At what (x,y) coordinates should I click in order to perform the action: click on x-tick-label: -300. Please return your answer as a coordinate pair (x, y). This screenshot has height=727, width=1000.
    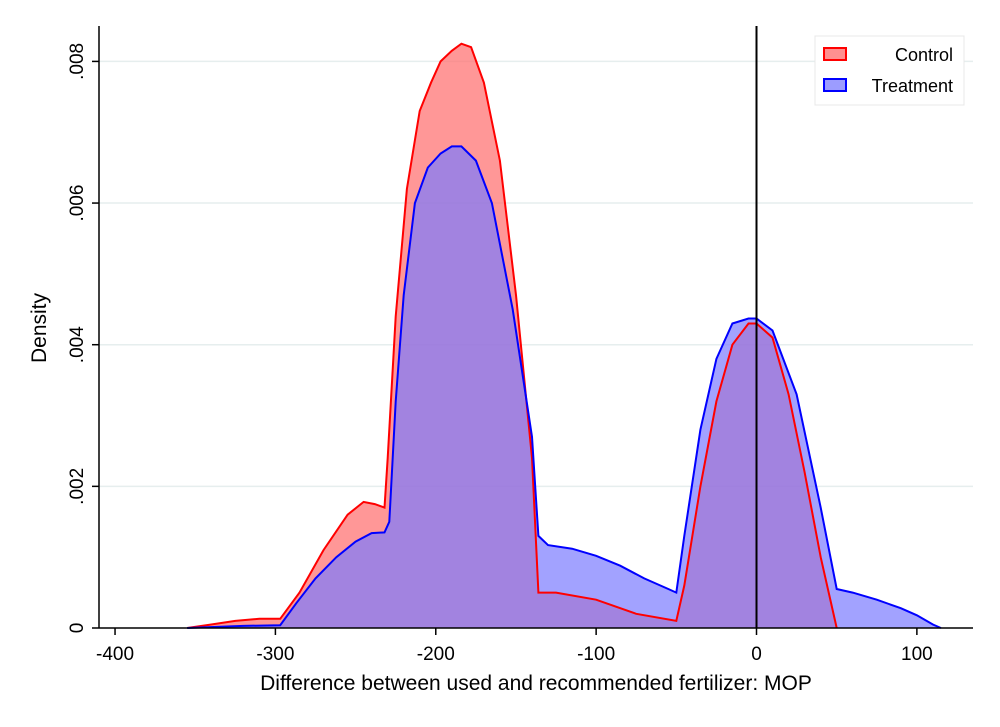
    Looking at the image, I should click on (275, 654).